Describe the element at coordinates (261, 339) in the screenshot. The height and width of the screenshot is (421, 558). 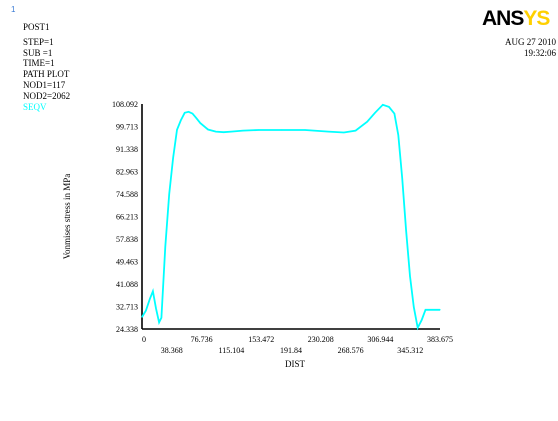
I see `x-tick-label: 153.472` at that location.